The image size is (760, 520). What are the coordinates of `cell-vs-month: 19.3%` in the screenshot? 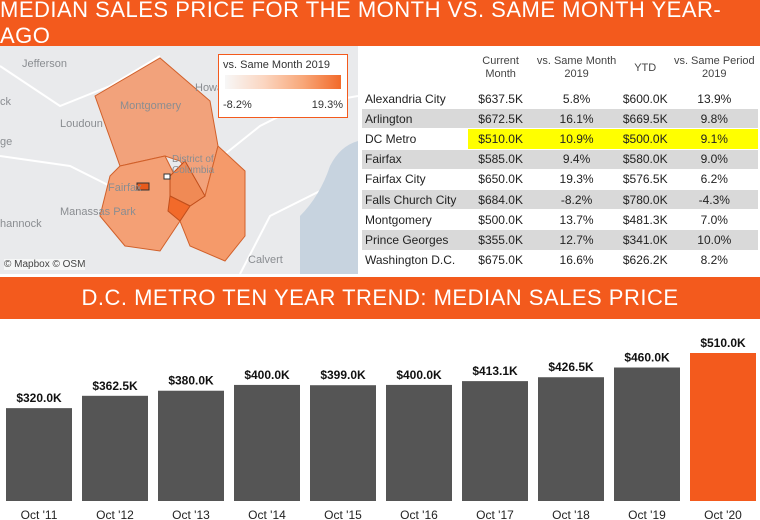 It's located at (576, 179).